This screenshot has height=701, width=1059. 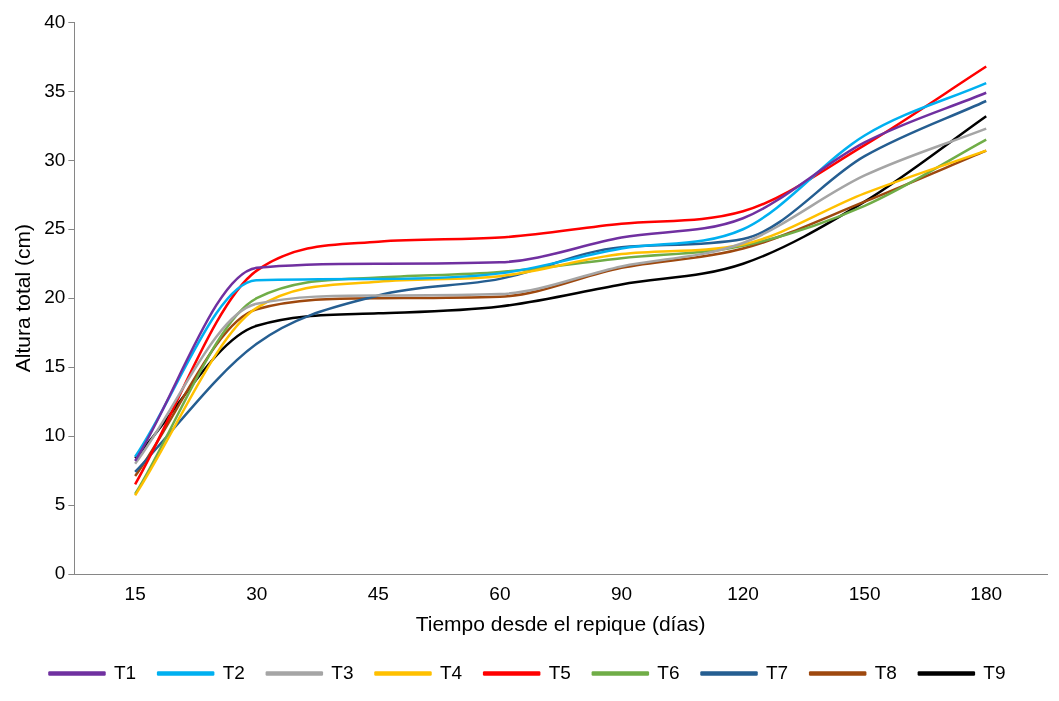 I want to click on y-tick-label: 35, so click(x=55, y=90).